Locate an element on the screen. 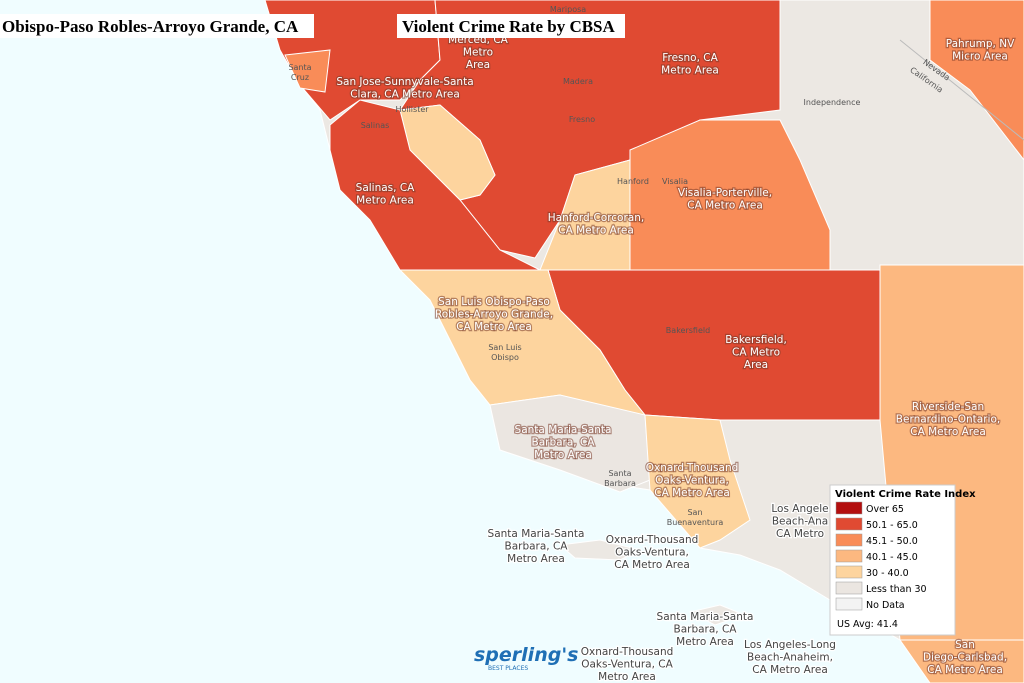 The image size is (1024, 683). label-line: Pahrump, NV is located at coordinates (980, 44).